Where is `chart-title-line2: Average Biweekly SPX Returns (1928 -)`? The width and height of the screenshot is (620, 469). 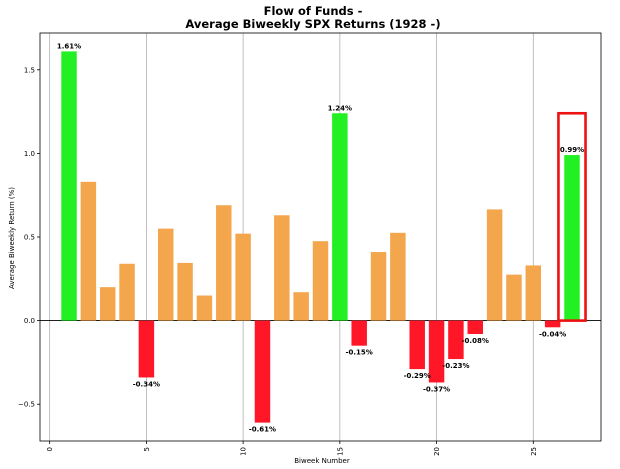
chart-title-line2: Average Biweekly SPX Returns (1928 -) is located at coordinates (312, 24).